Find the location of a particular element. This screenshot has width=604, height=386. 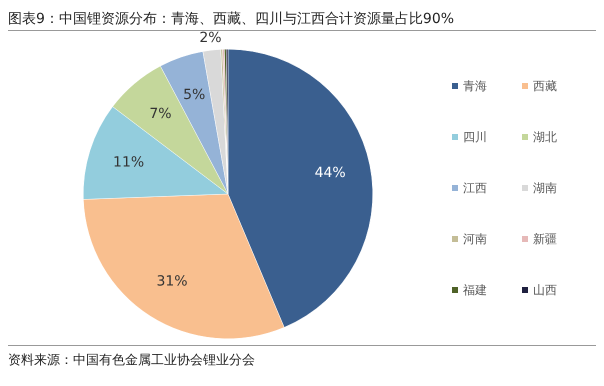

legend-label: 四川 is located at coordinates (475, 137).